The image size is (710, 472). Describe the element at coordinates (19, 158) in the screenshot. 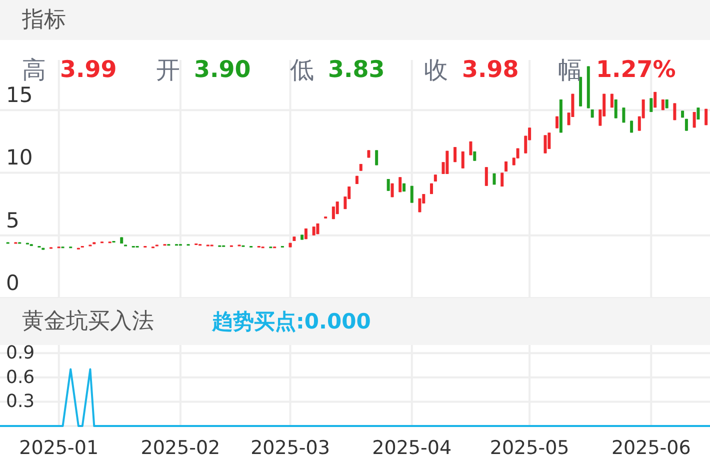

I see `y-tick-label: 10` at that location.